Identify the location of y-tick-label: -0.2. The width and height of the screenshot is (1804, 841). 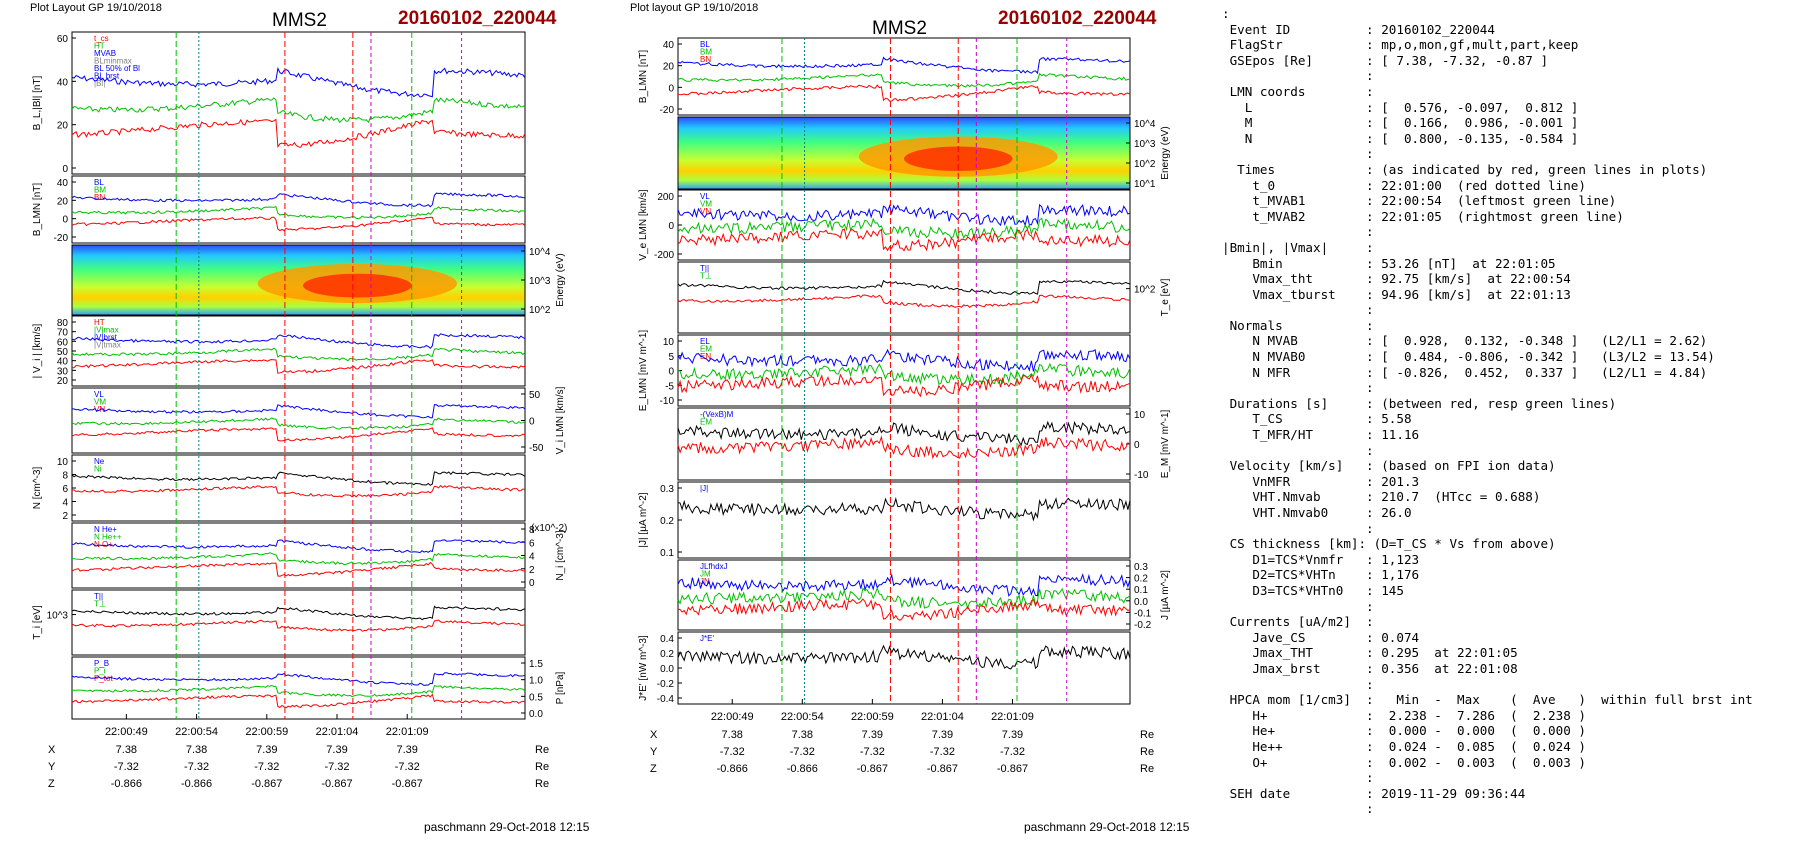
(1143, 625).